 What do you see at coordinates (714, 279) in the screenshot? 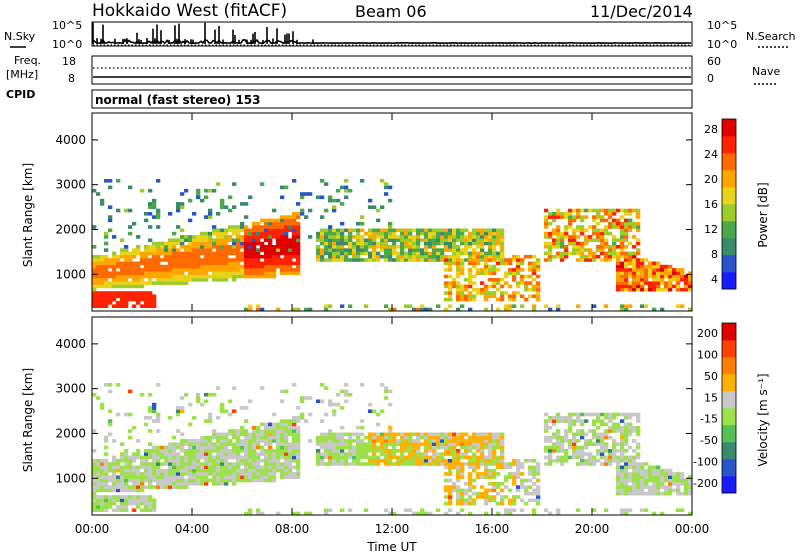
I see `colorbar-tick-label: 4` at bounding box center [714, 279].